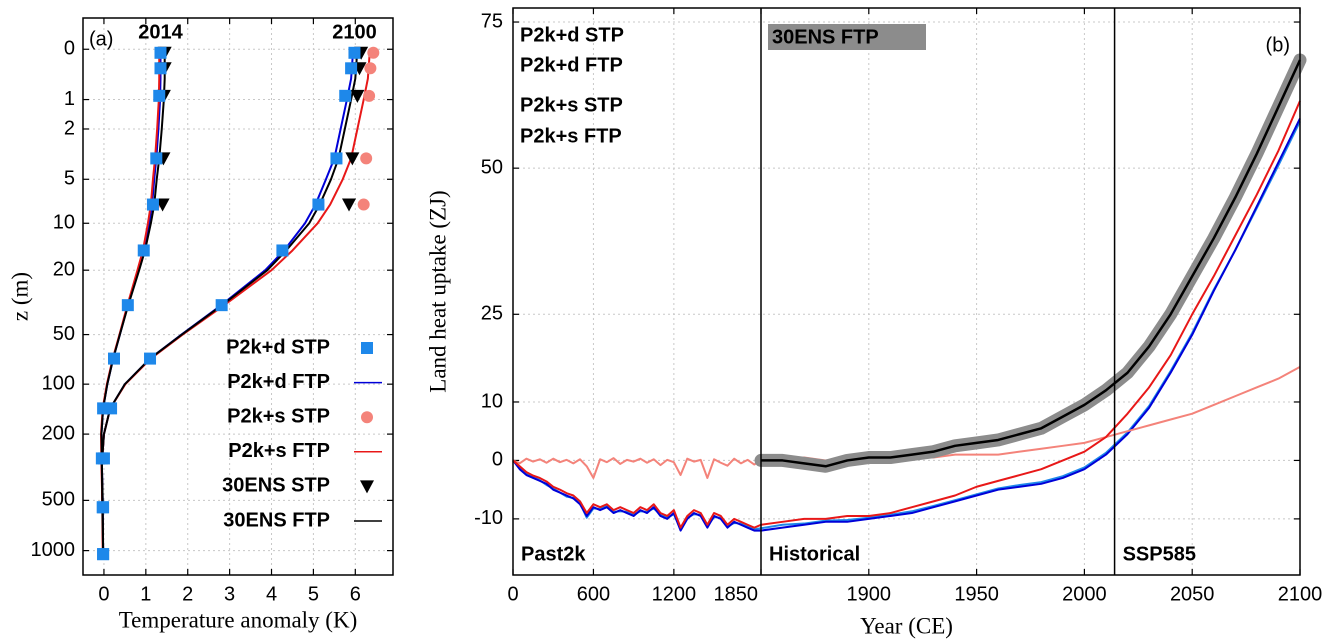 The height and width of the screenshot is (641, 1330). Describe the element at coordinates (814, 554) in the screenshot. I see `period-label: Historical` at that location.